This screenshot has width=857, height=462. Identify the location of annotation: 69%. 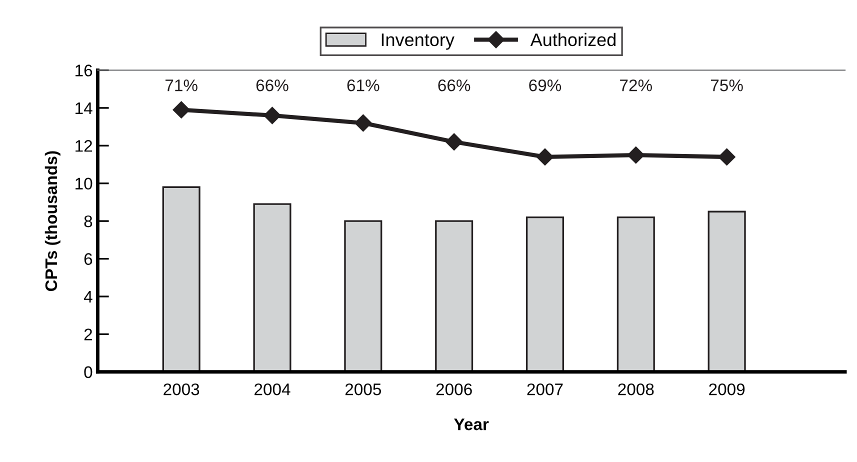
(545, 85).